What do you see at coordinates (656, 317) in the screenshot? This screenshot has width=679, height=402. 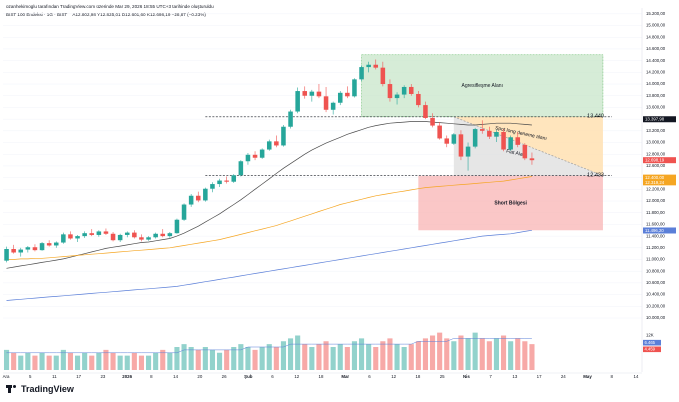 I see `y-tick-label: 10.000,00` at bounding box center [656, 317].